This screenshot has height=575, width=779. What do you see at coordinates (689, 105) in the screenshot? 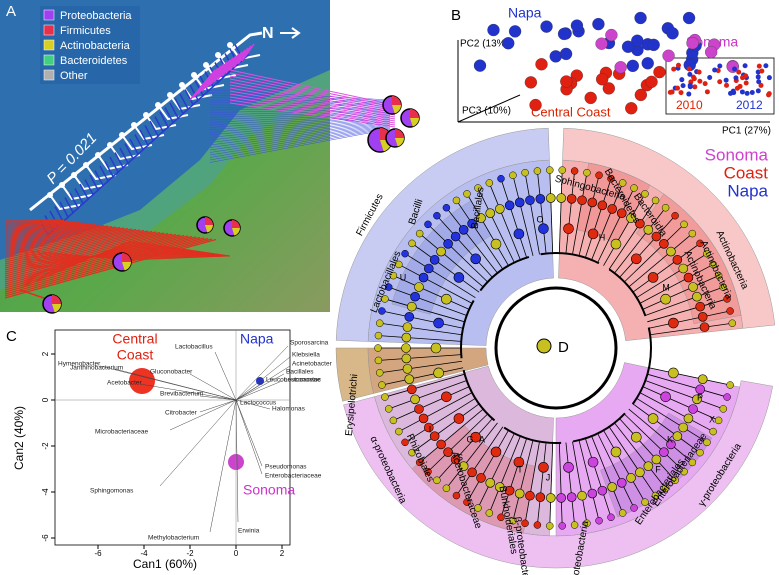
I see `year-label: 2010` at bounding box center [689, 105].